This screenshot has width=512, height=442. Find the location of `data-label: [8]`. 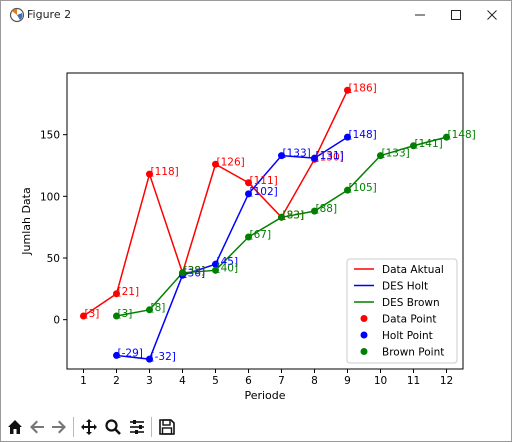

data-label: [8] is located at coordinates (158, 308).